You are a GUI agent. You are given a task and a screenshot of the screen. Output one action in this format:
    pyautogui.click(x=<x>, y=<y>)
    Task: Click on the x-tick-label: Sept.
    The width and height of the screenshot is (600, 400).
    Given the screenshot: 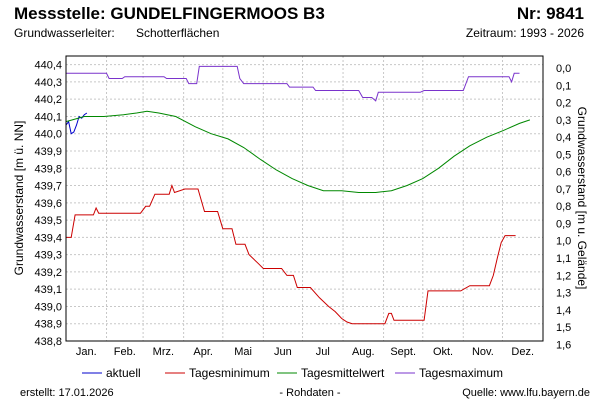 What is the action you would take?
    pyautogui.click(x=403, y=352)
    